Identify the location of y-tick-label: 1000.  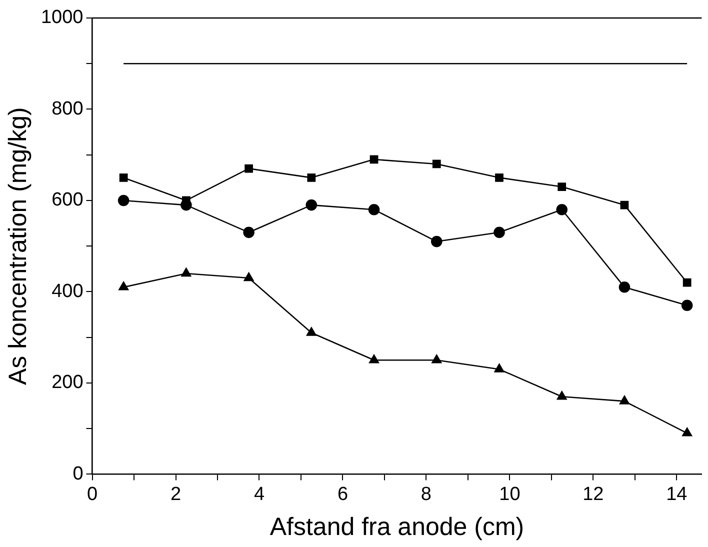
(62, 17).